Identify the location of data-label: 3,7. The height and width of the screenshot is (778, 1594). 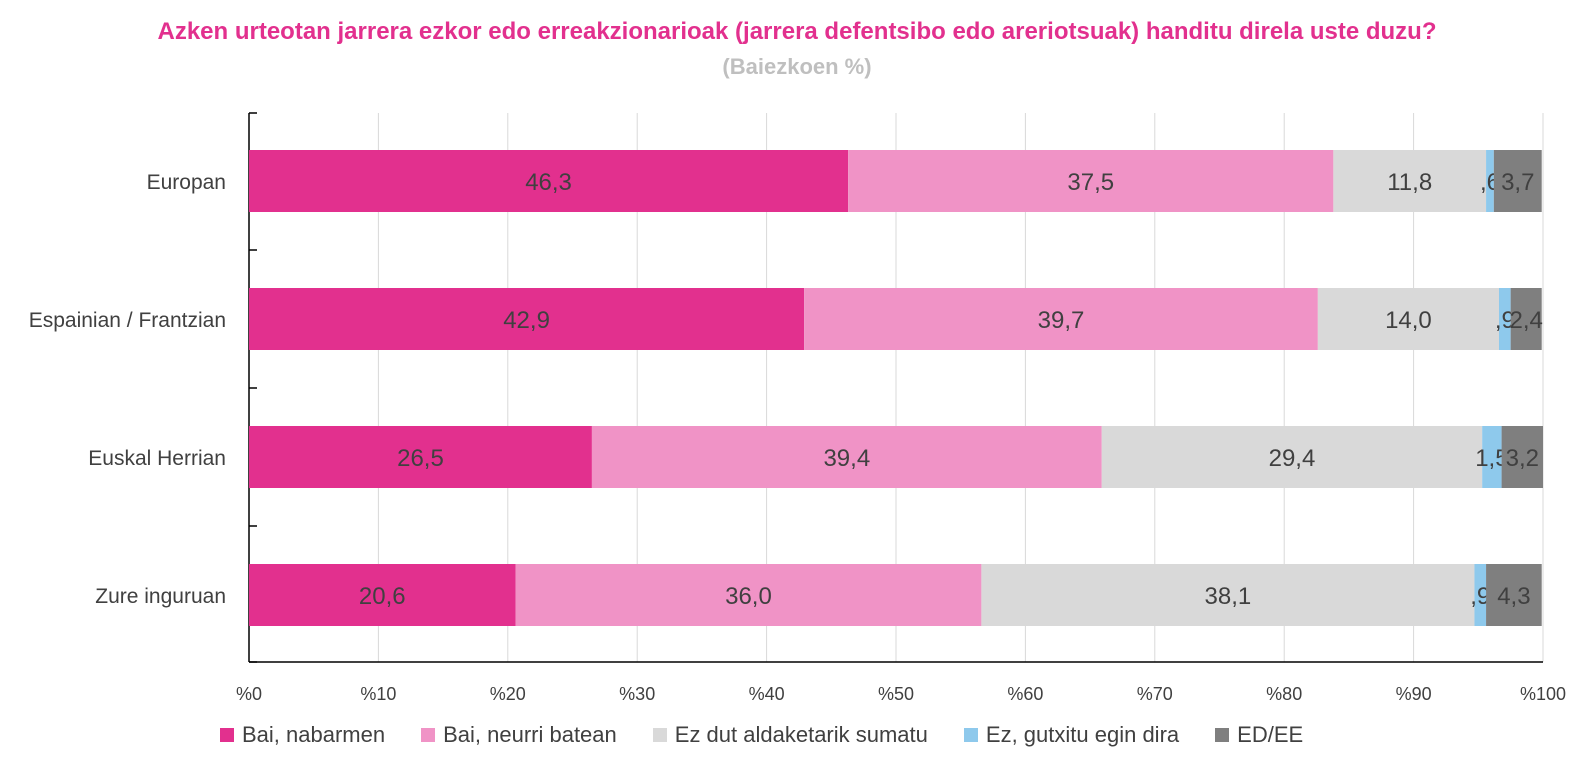
(1517, 182).